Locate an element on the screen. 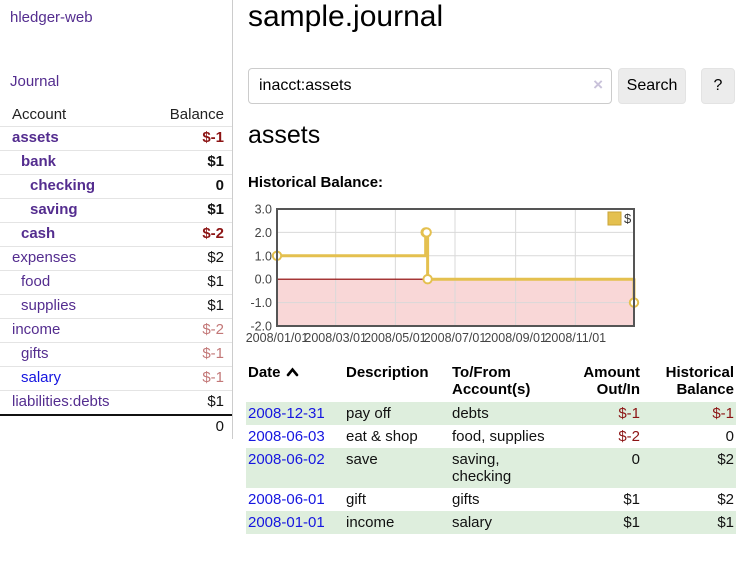 This screenshot has width=742, height=582. register-date-cell: 2008-12-31 is located at coordinates (295, 413).